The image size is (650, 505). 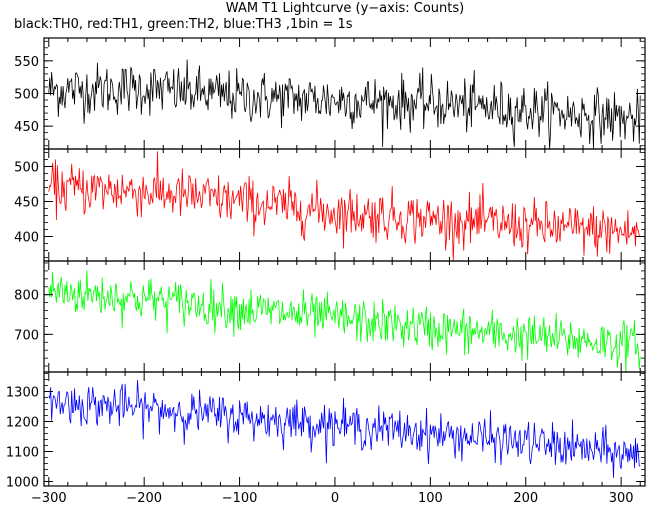 What do you see at coordinates (26, 238) in the screenshot?
I see `y-tick-label: 400` at bounding box center [26, 238].